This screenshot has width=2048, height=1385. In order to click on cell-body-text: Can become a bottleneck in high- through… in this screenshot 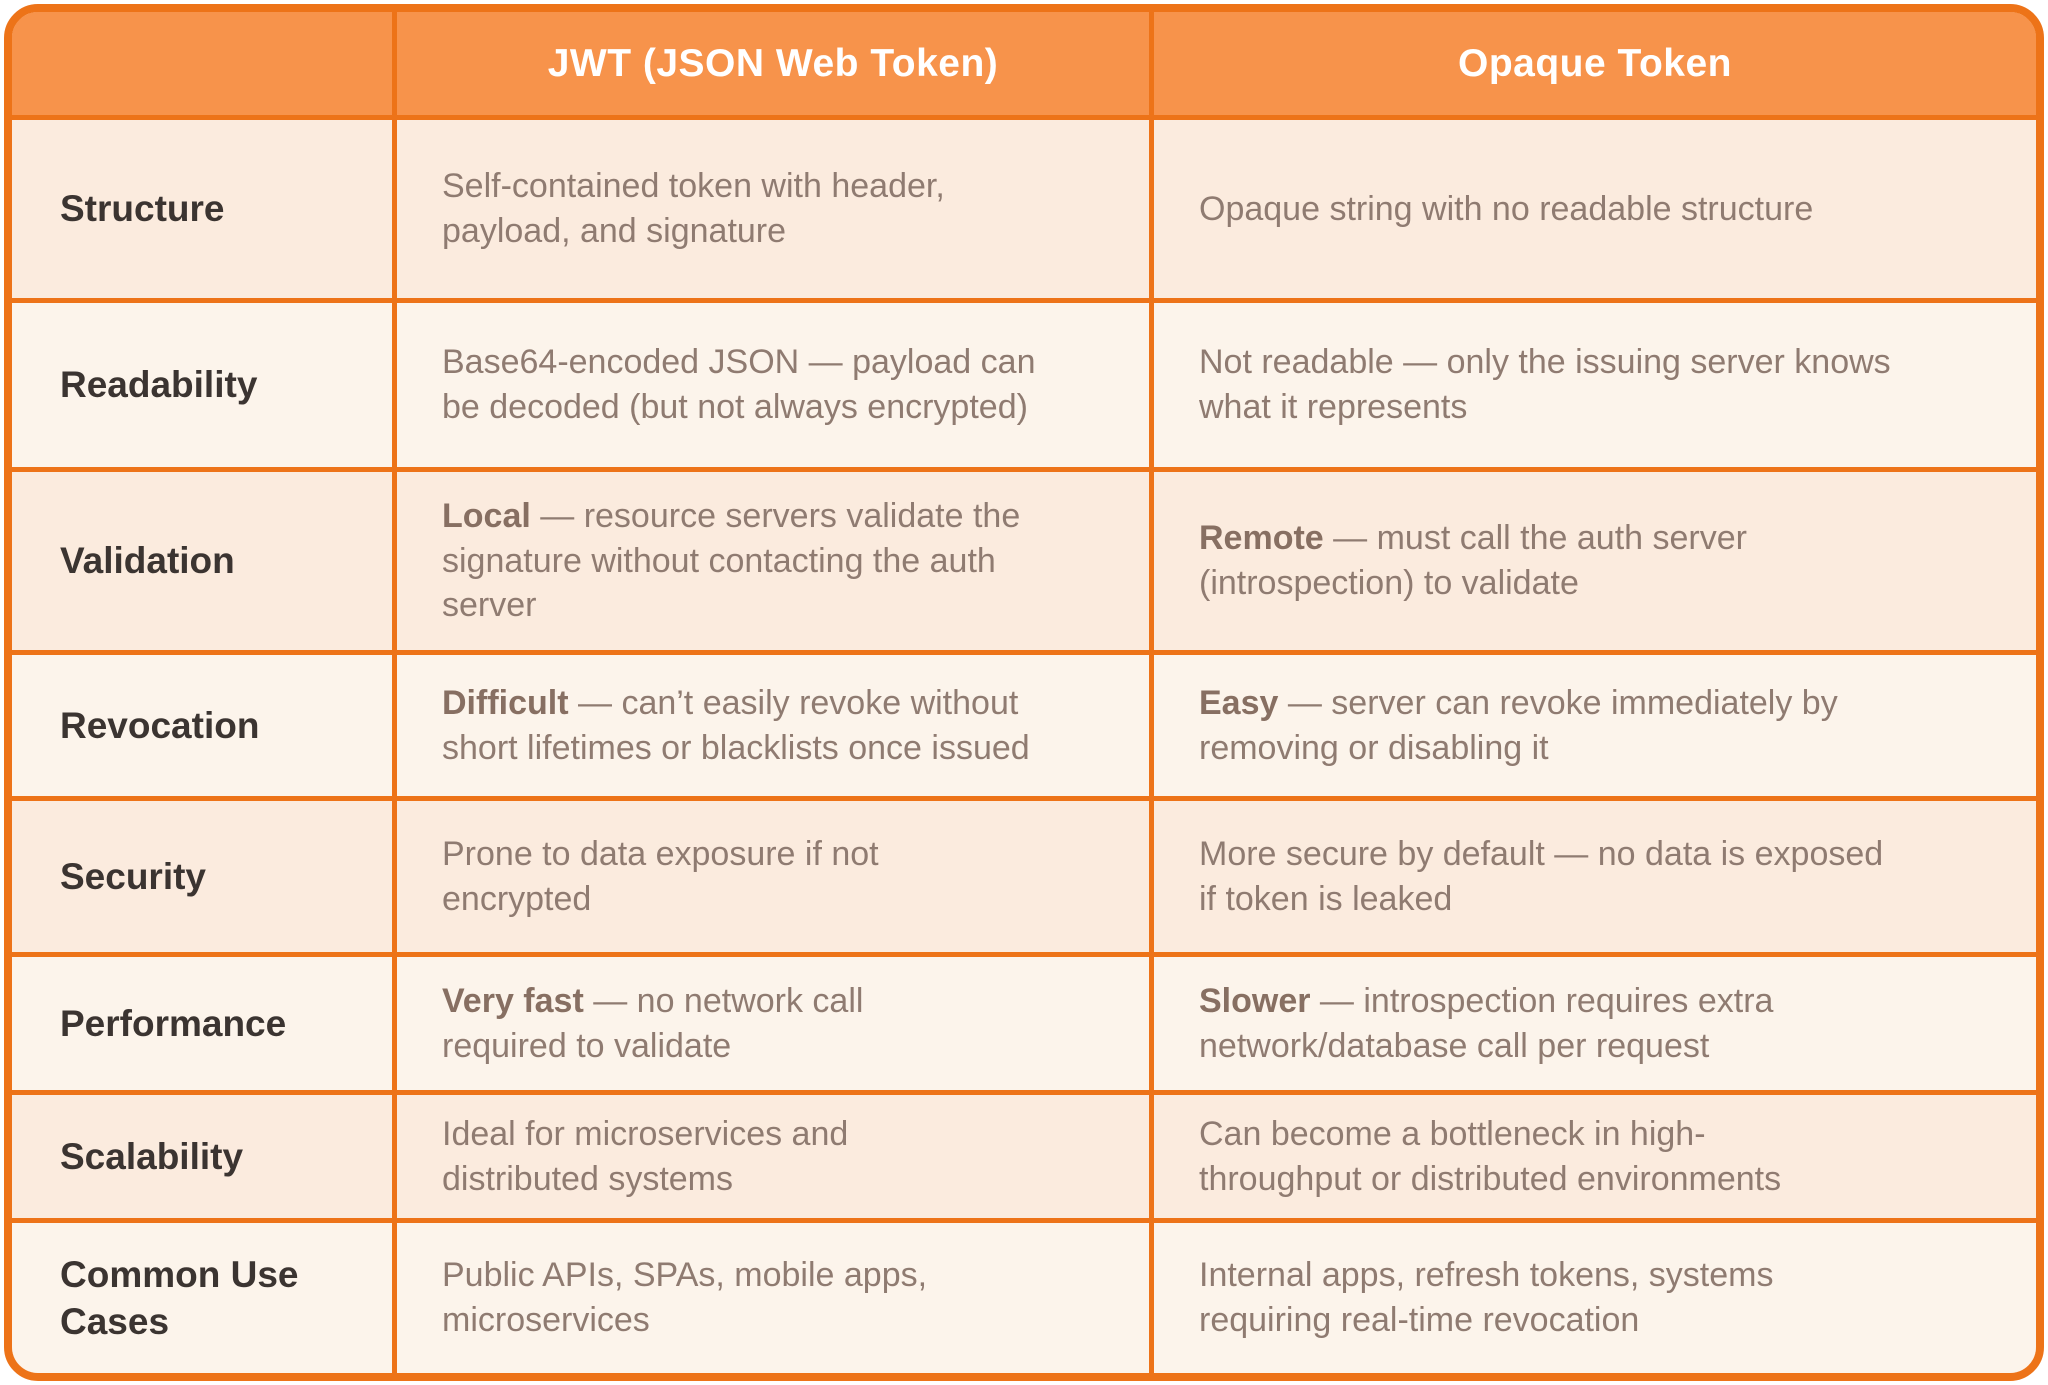, I will do `click(1490, 1156)`.